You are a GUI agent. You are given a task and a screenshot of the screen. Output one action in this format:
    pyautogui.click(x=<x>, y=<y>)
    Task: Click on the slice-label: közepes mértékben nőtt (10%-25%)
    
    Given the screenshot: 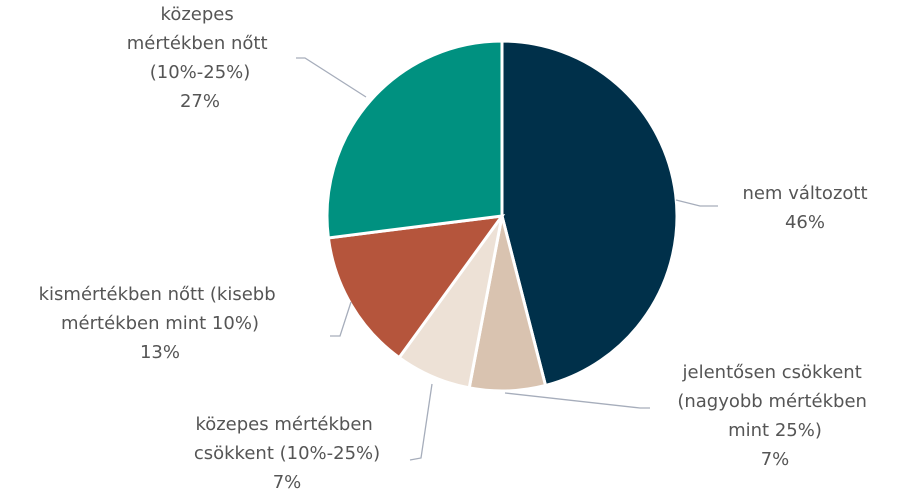 What is the action you would take?
    pyautogui.click(x=200, y=43)
    